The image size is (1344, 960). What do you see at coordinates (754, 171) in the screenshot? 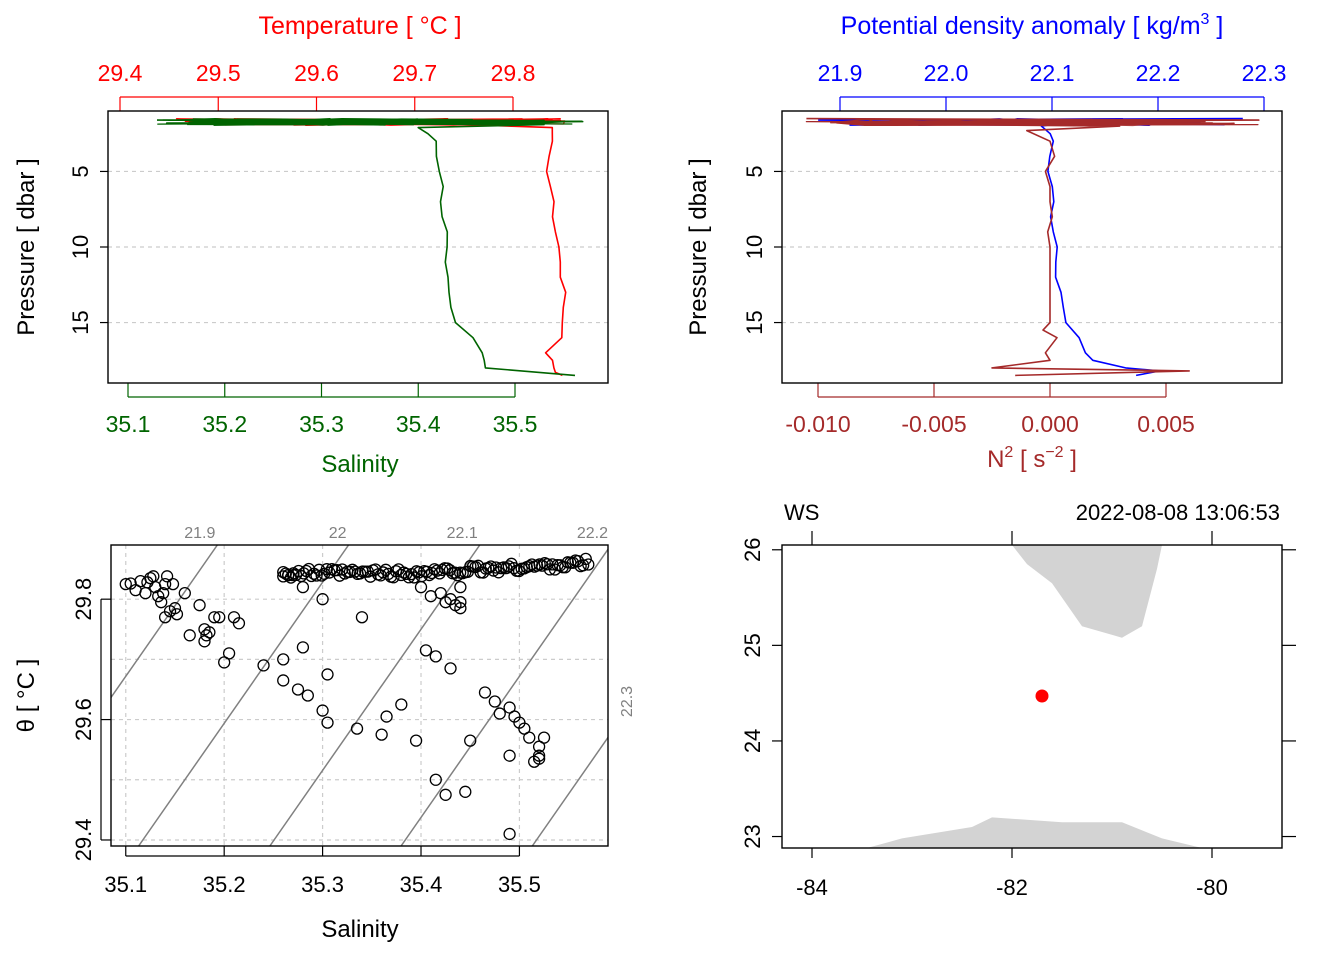
I see `y-tick-label: 5` at bounding box center [754, 171].